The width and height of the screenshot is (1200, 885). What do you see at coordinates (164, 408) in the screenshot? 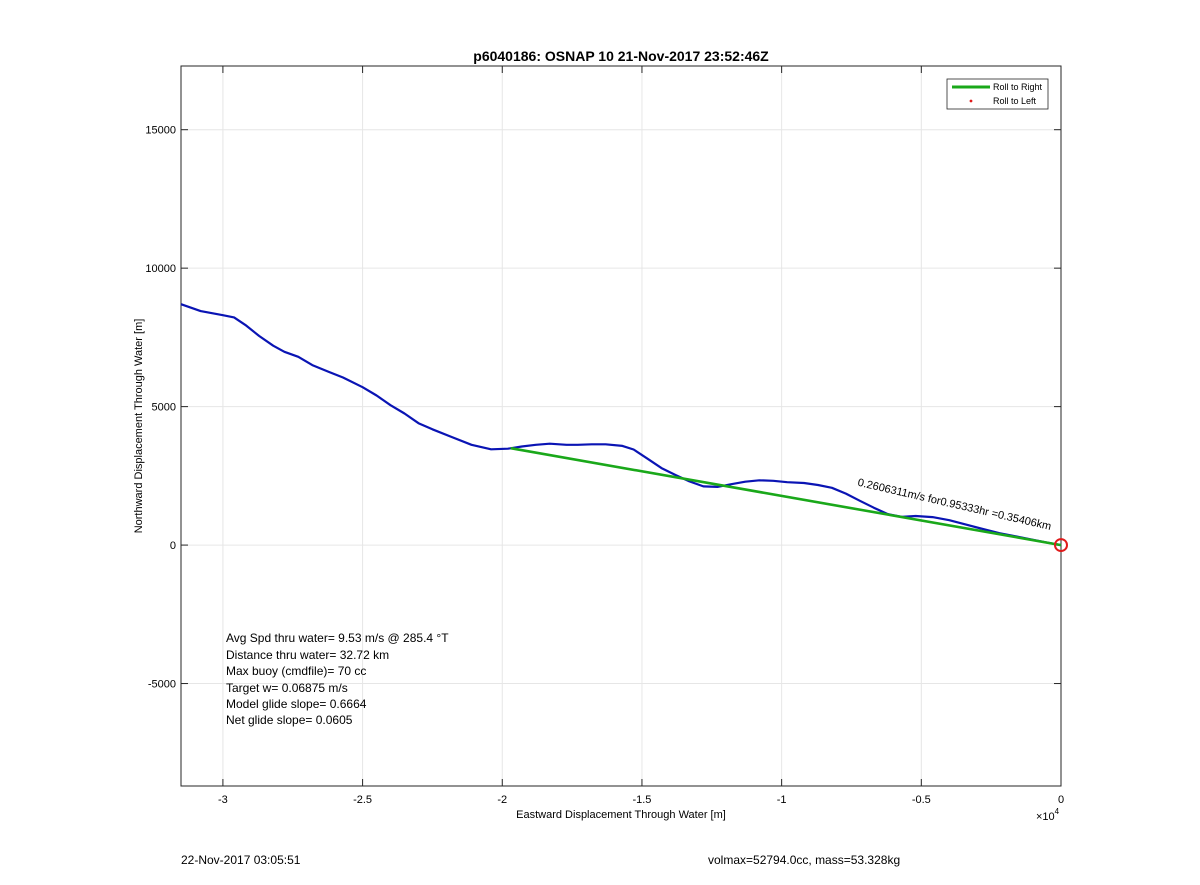
I see `y-tick-label: 5000` at bounding box center [164, 408].